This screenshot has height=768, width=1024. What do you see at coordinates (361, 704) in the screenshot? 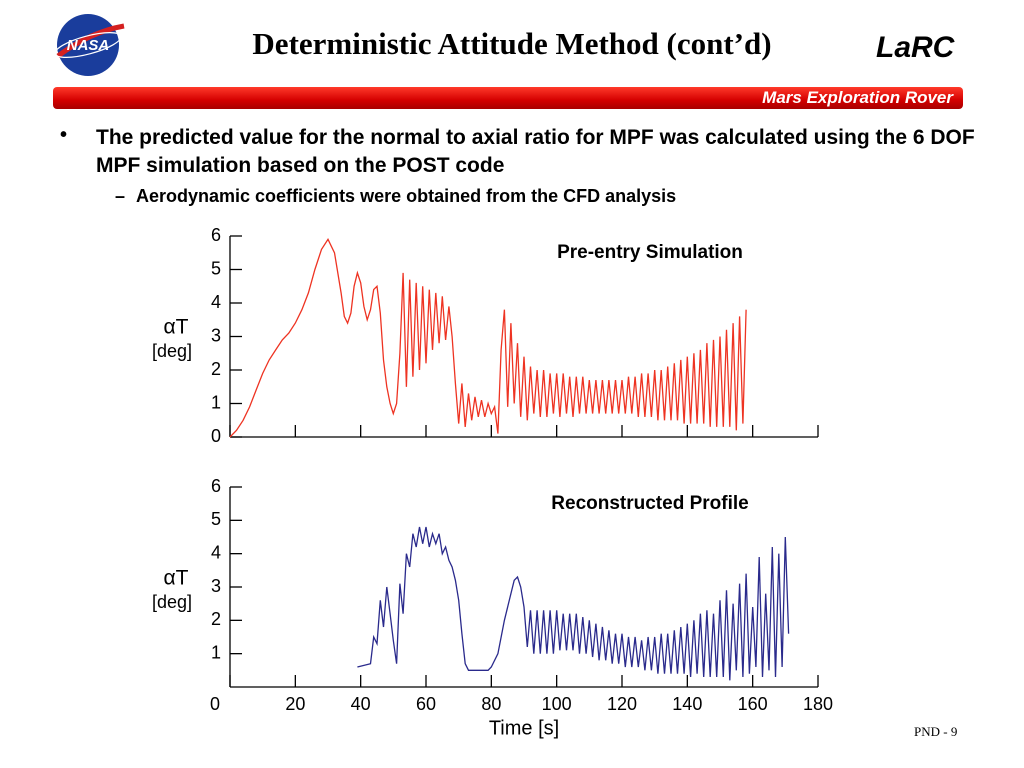
I see `x-tick-label: 40` at bounding box center [361, 704].